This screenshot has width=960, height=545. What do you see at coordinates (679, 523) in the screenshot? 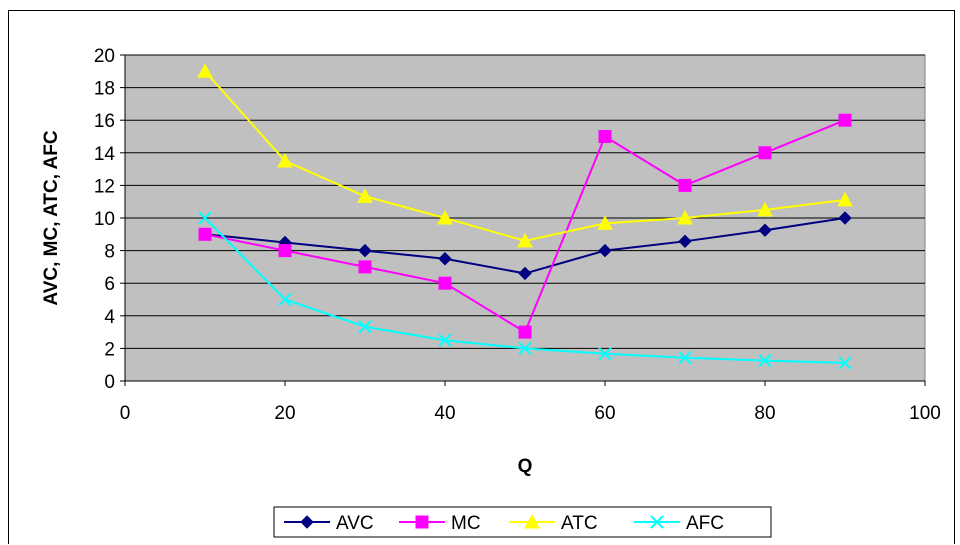
I see `legend-item-afc: AFC` at bounding box center [679, 523].